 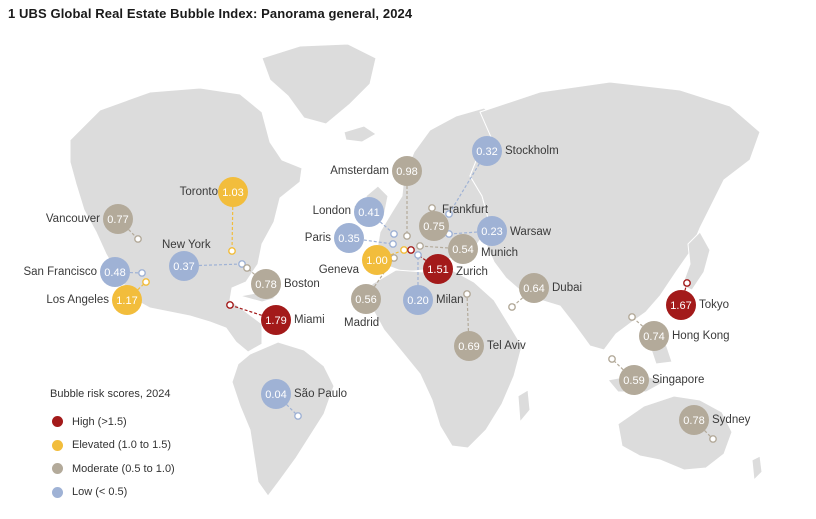 I want to click on location-pin-london, so click(x=394, y=234).